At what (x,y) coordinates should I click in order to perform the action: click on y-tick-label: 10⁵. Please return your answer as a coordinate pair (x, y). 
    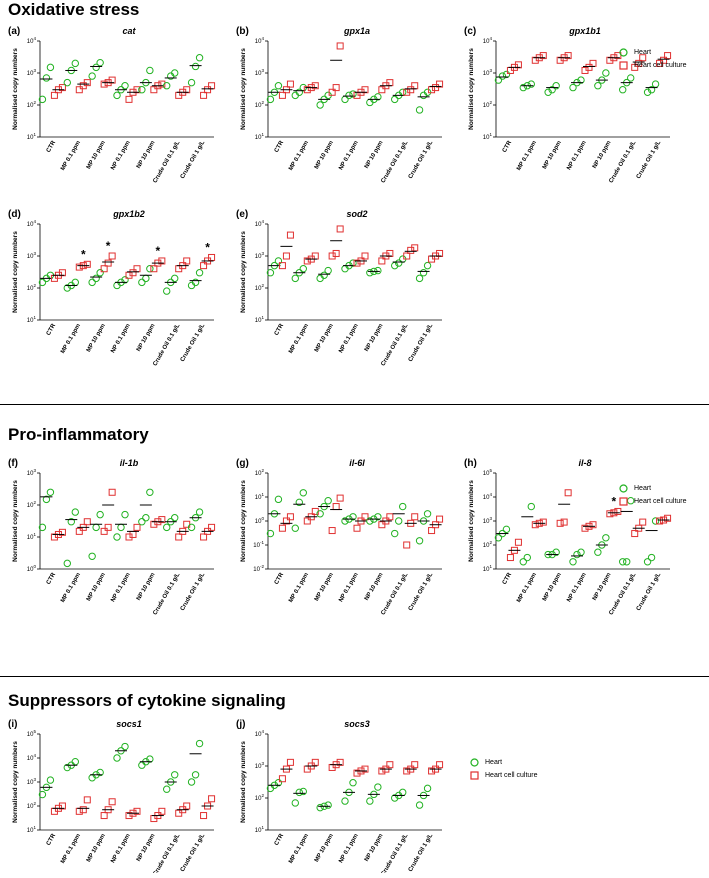
    Looking at the image, I should click on (488, 472).